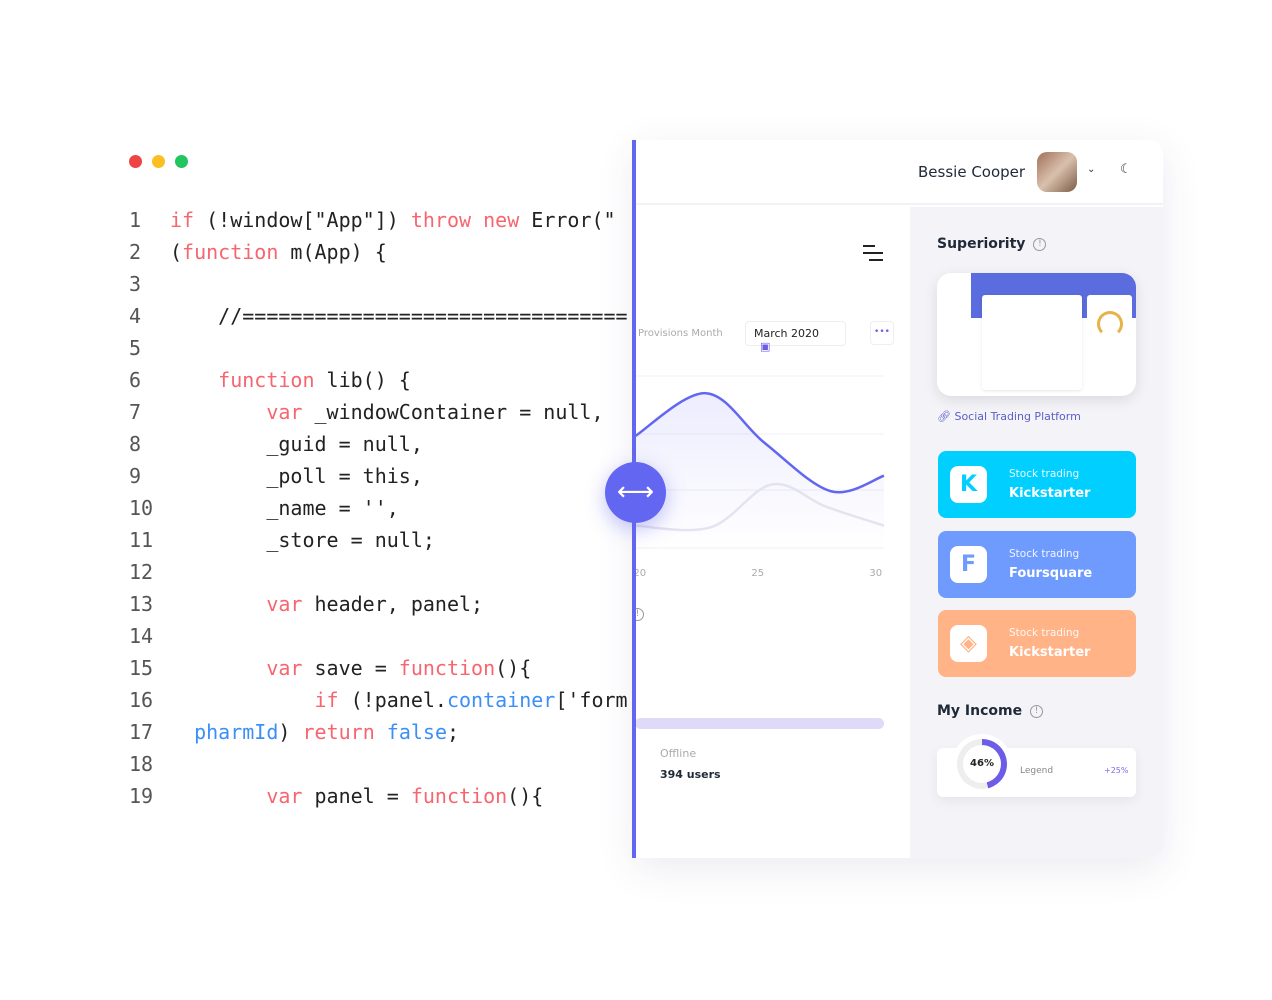  I want to click on menu-icon, so click(873, 253).